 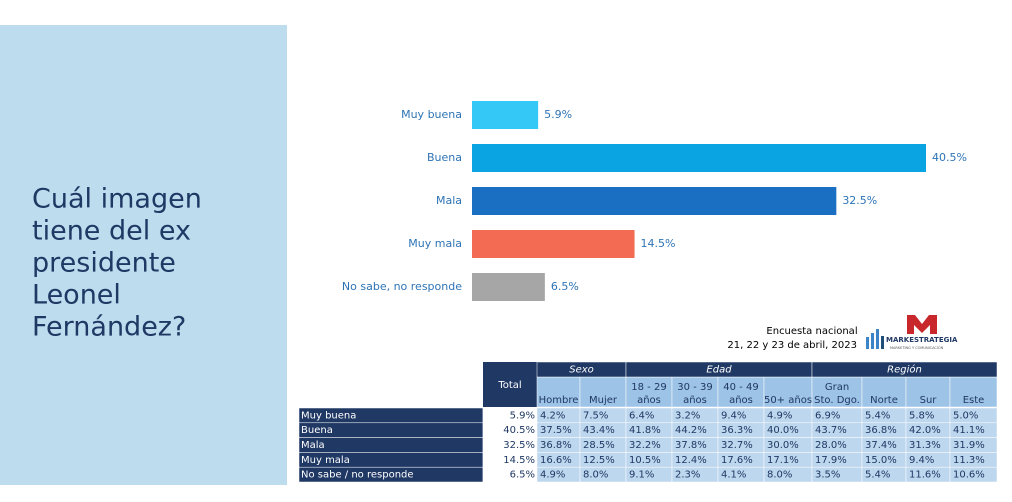 I want to click on row-header, so click(x=391, y=445).